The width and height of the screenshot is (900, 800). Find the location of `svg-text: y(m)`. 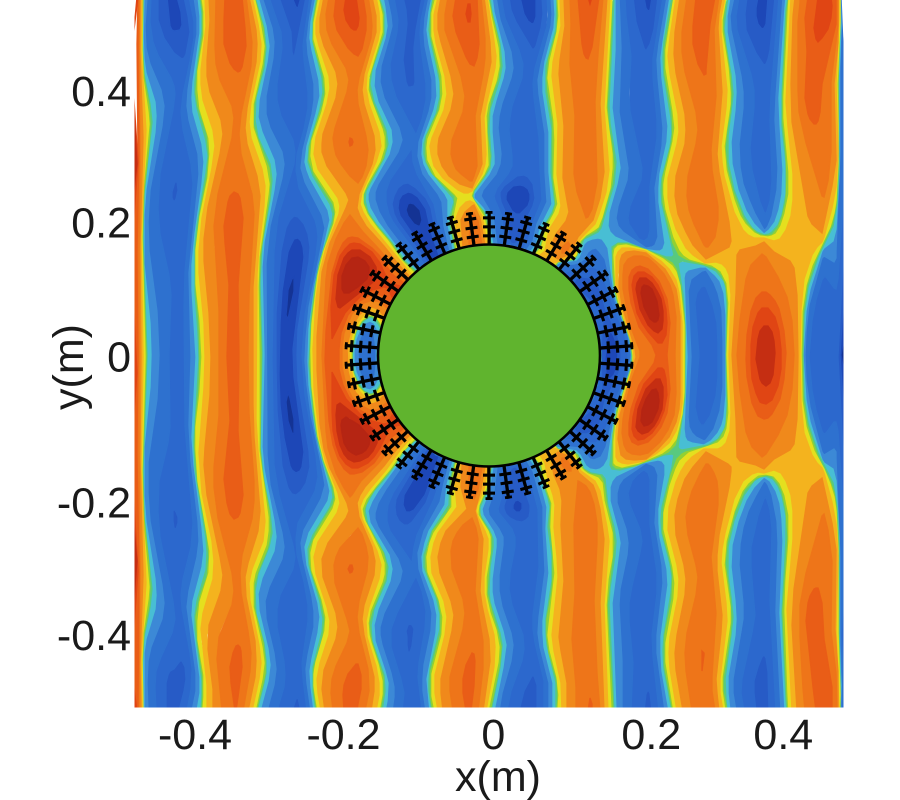

svg-text: y(m) is located at coordinates (69, 367).